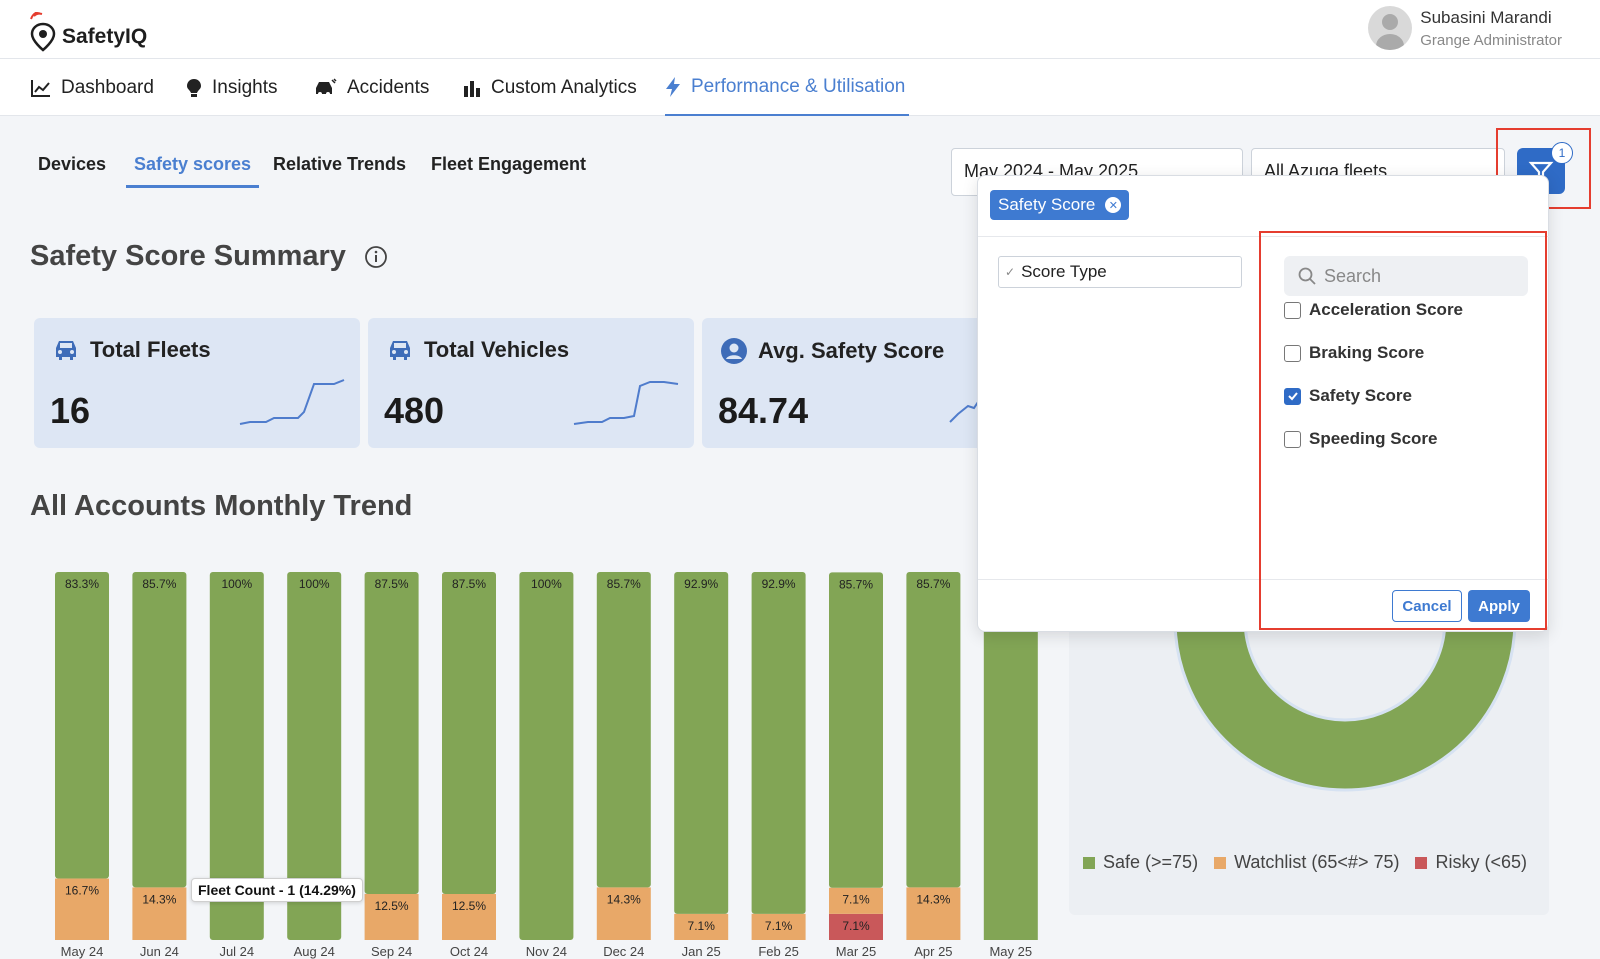 This screenshot has width=1600, height=959. I want to click on active-filter-chip: Safety Score ✕, so click(1060, 205).